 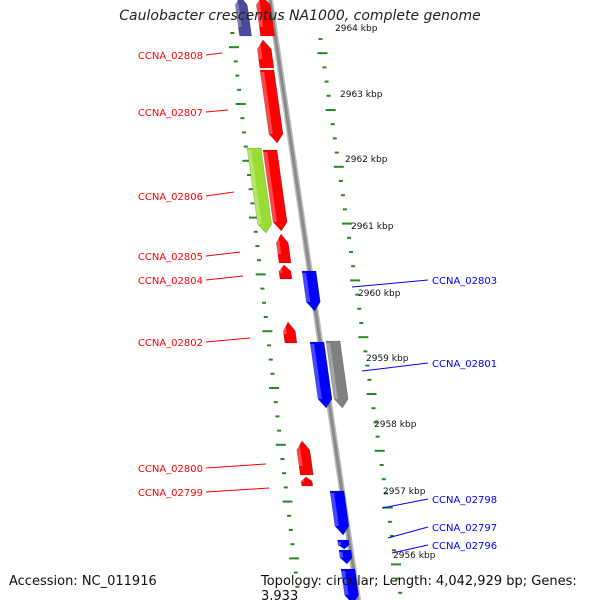 What do you see at coordinates (259, 50) in the screenshot?
I see `gene-arrow-02808-shade` at bounding box center [259, 50].